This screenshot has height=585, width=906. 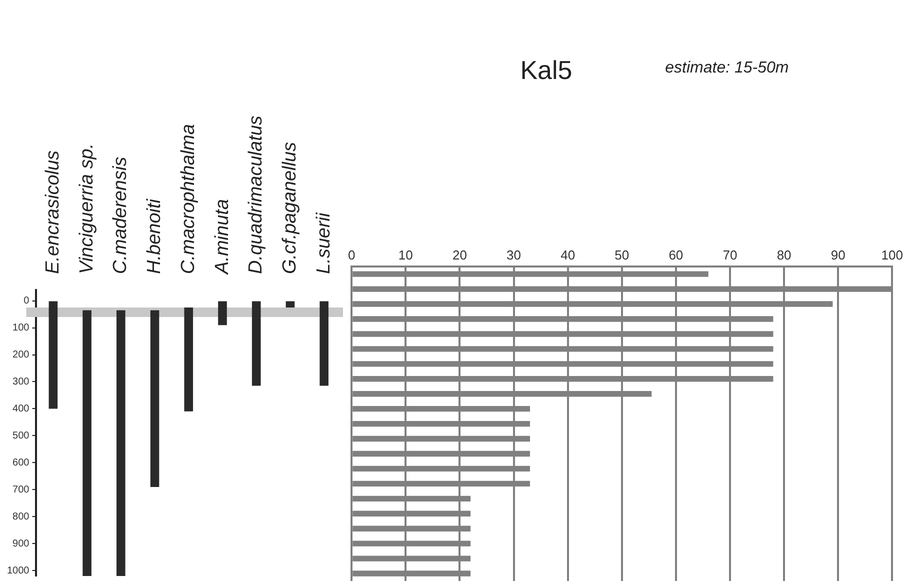 What do you see at coordinates (87, 208) in the screenshot?
I see `x-tick-label: Vinciguerria sp.` at bounding box center [87, 208].